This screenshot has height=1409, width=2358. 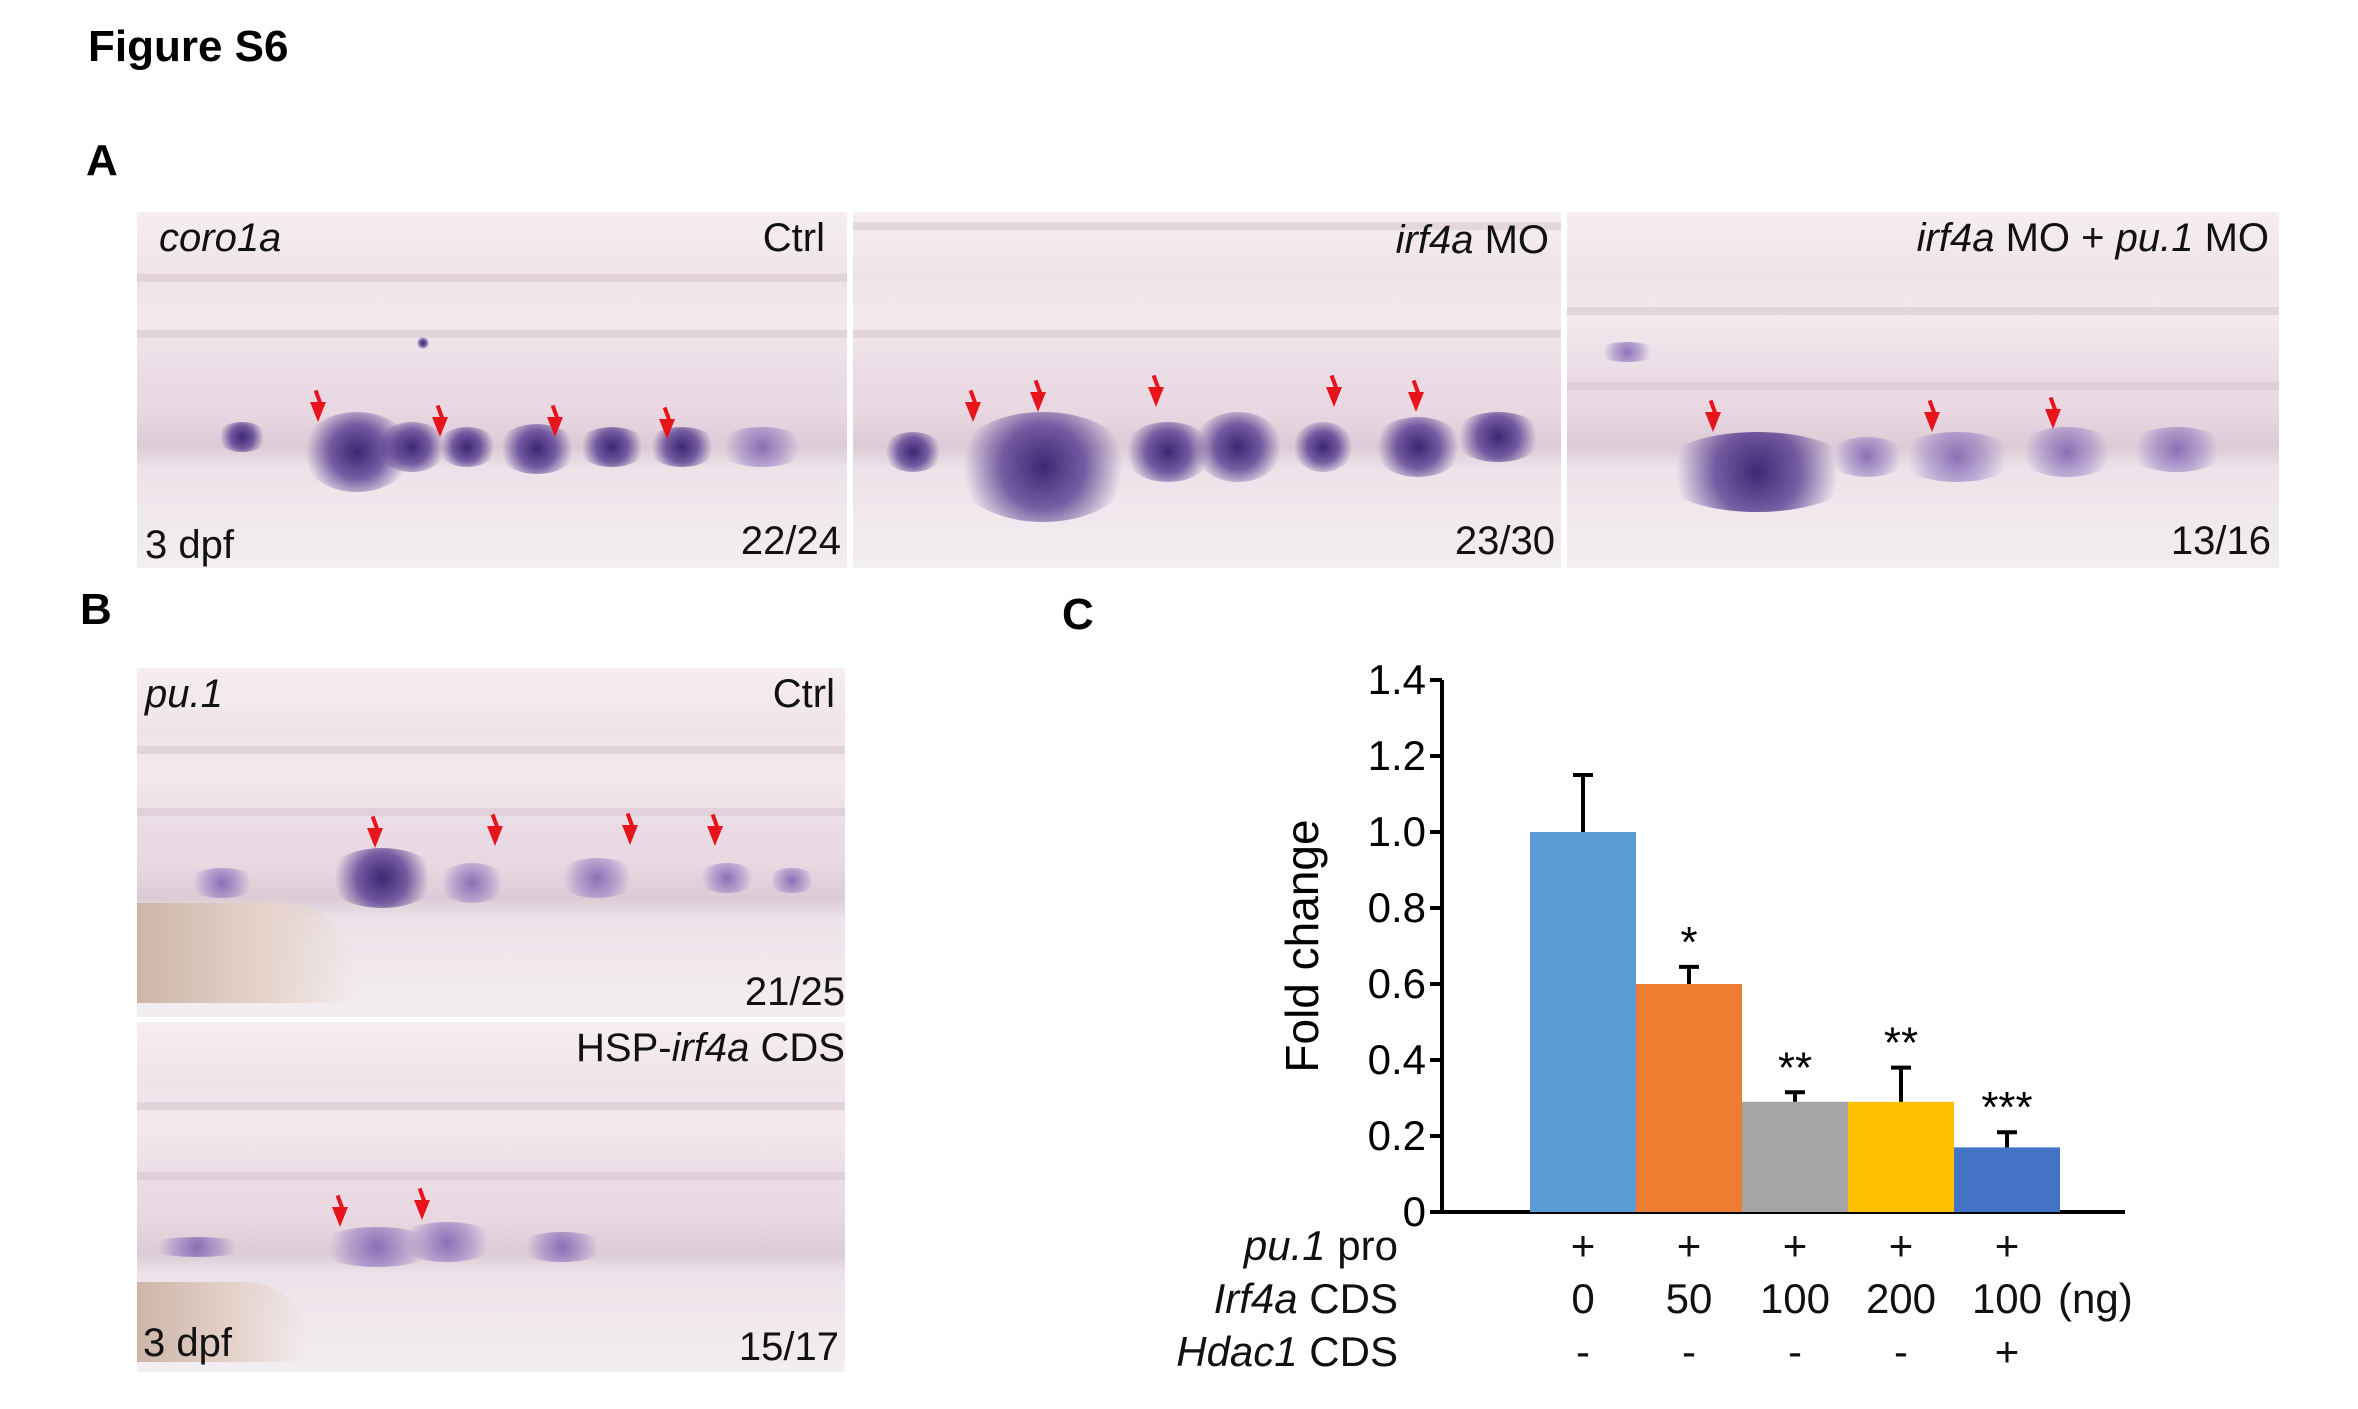 What do you see at coordinates (220, 238) in the screenshot?
I see `gene-label: coro1a` at bounding box center [220, 238].